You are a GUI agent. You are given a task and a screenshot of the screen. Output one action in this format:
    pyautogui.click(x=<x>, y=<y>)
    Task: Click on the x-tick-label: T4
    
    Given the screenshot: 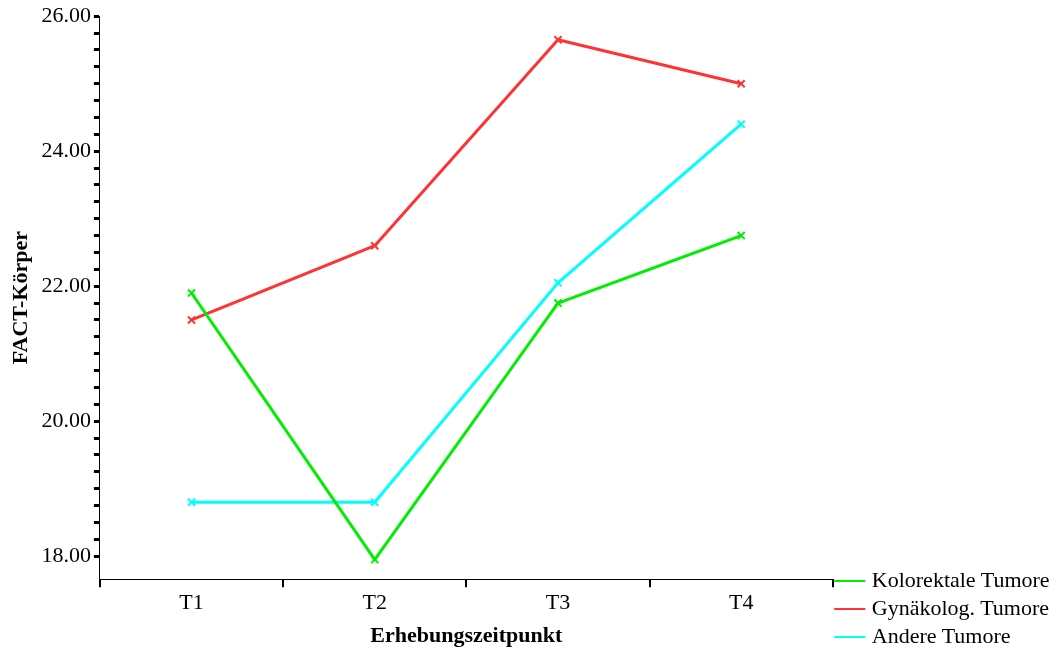 What is the action you would take?
    pyautogui.click(x=741, y=602)
    